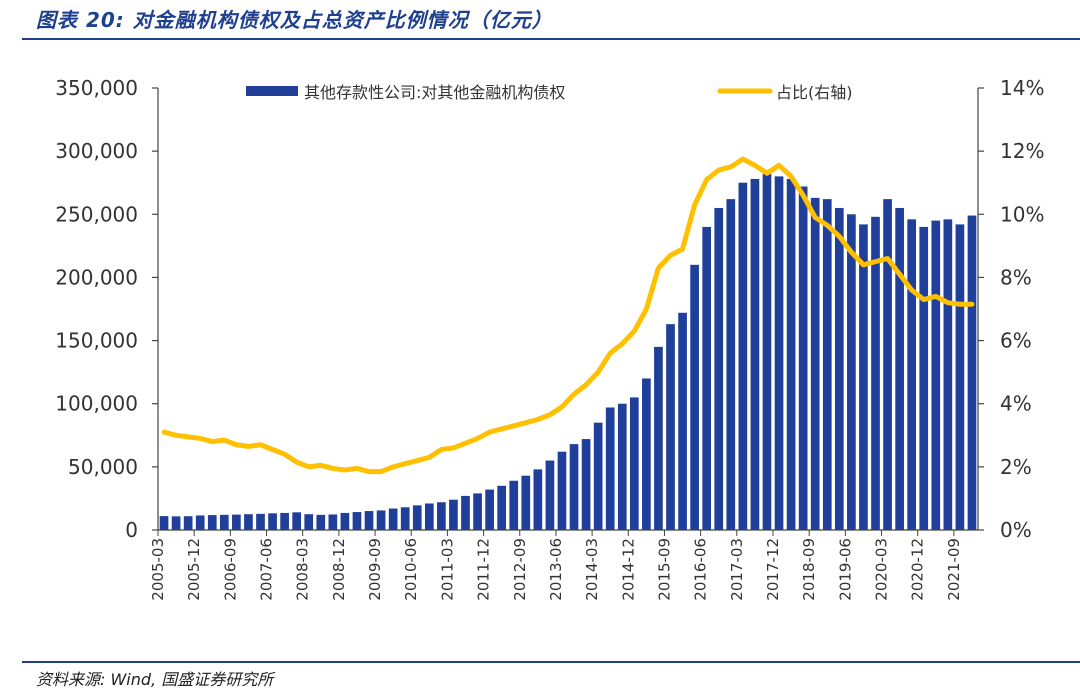  What do you see at coordinates (737, 569) in the screenshot?
I see `x-tick-label: 2017-03` at bounding box center [737, 569].